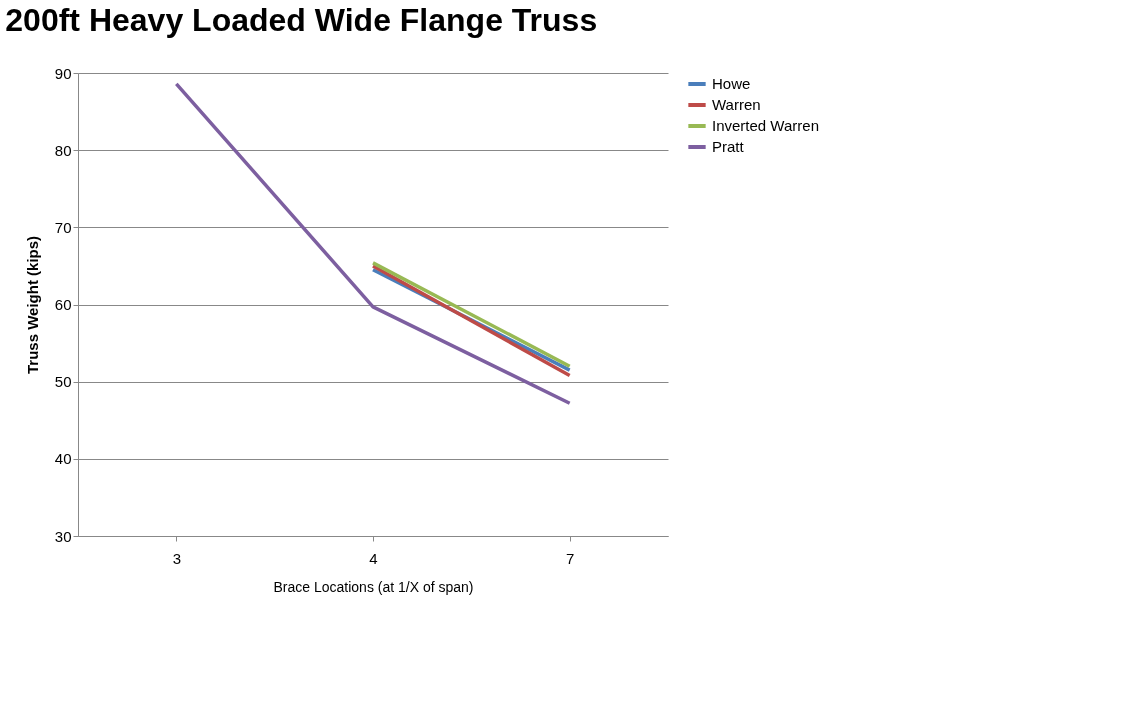 The height and width of the screenshot is (713, 1138). I want to click on y-axis-title: Truss Weight (kips), so click(32, 305).